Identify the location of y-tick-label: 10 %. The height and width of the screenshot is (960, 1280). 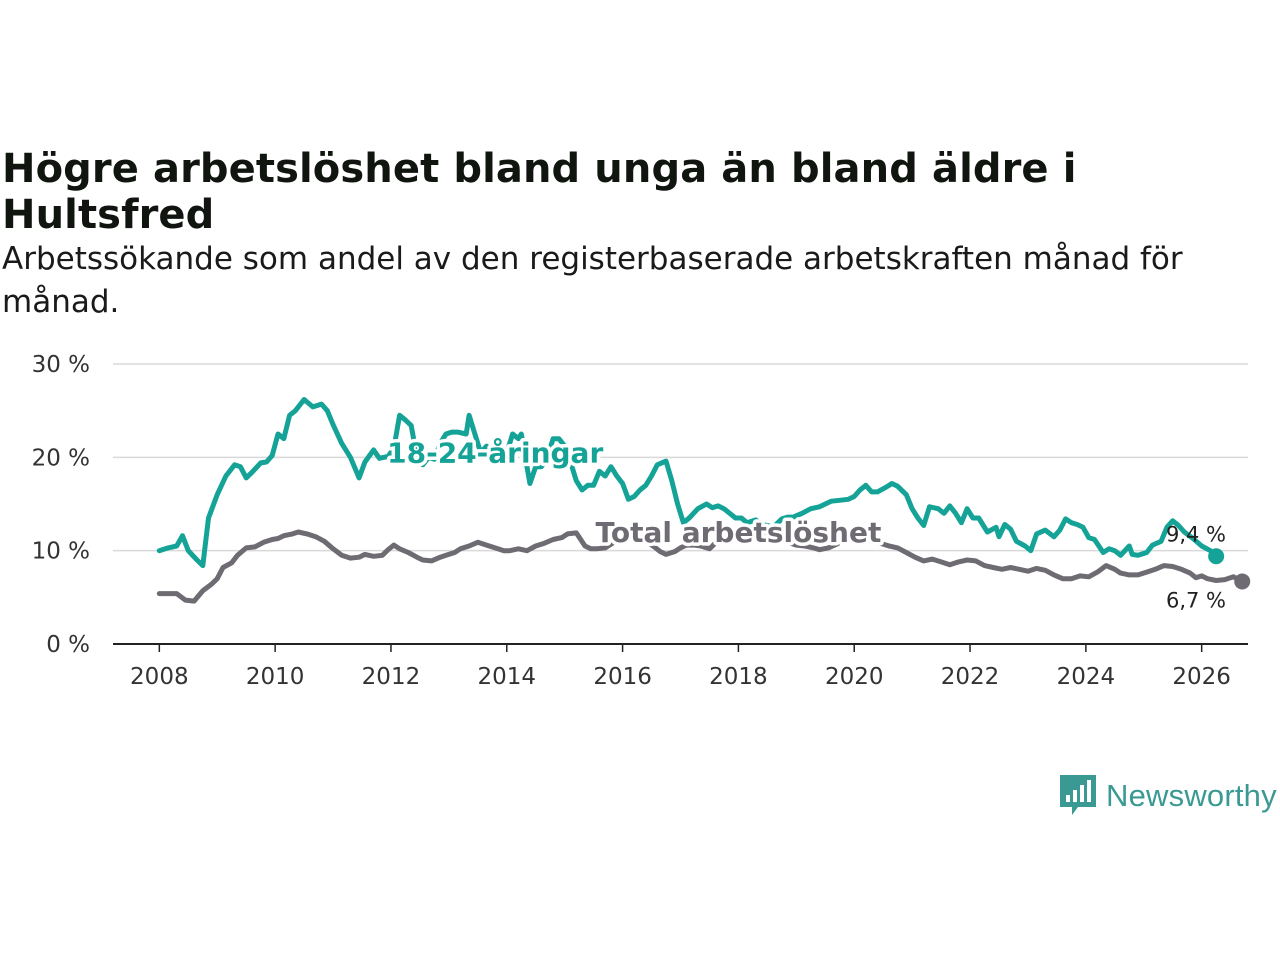
(61, 552).